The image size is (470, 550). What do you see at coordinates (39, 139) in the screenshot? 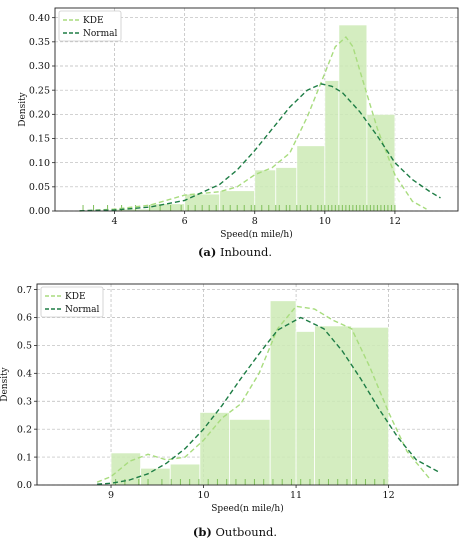
I see `y-tick-label: 0.15` at bounding box center [39, 139].